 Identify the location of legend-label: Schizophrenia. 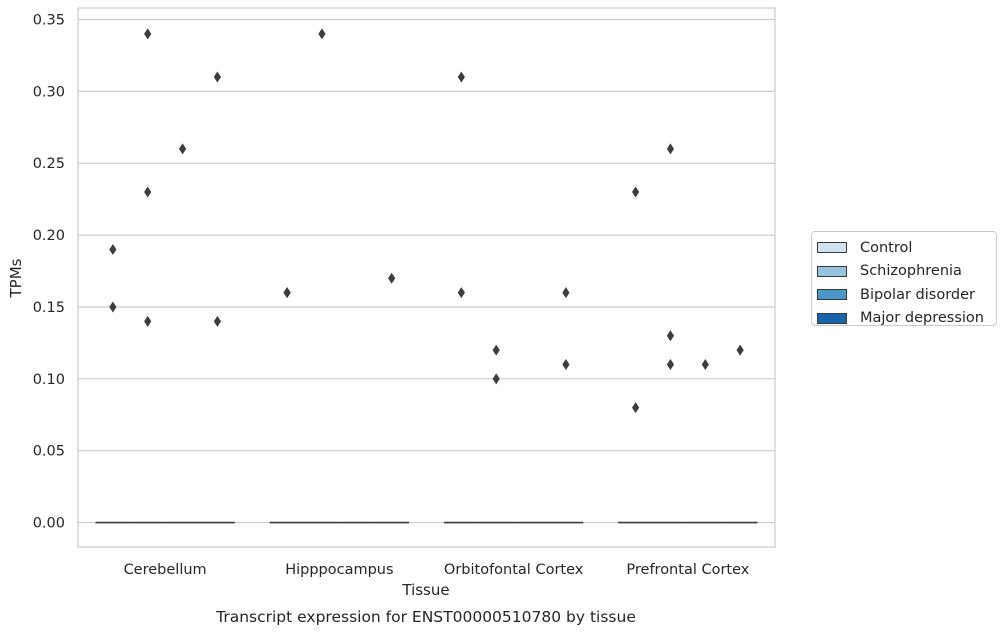
(911, 271).